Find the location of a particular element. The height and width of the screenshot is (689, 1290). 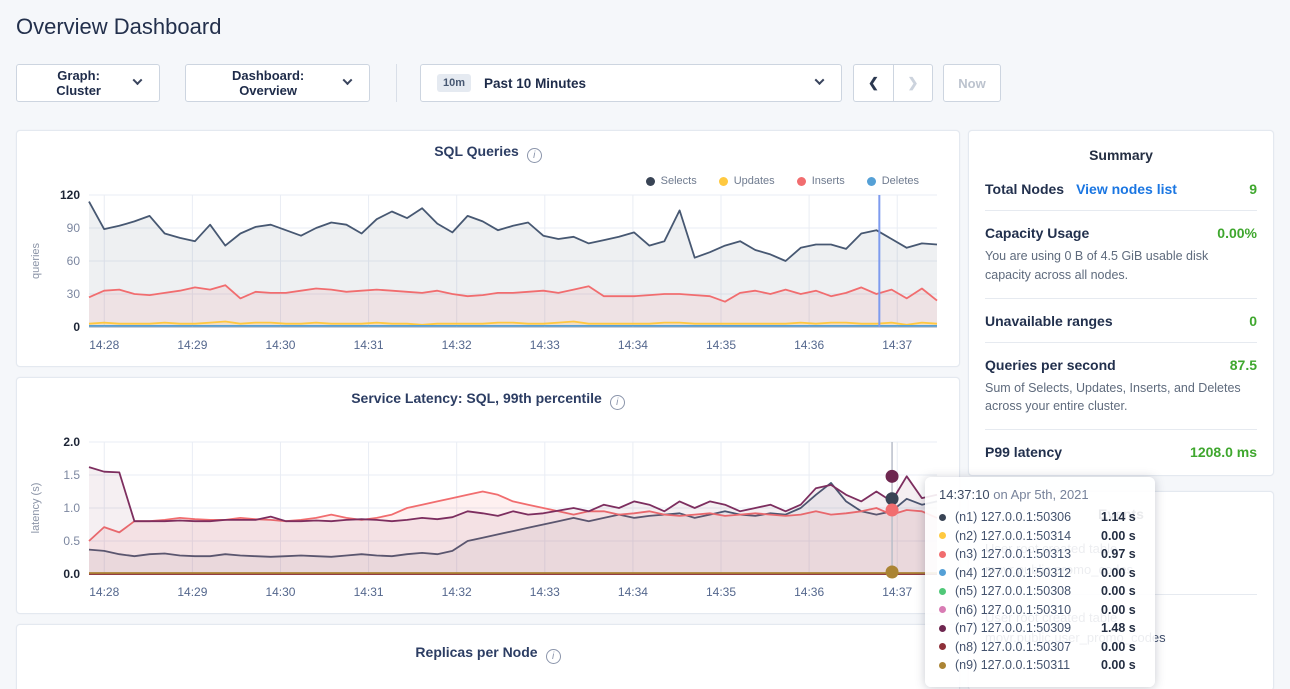

svg-text: 14:34 is located at coordinates (633, 592).